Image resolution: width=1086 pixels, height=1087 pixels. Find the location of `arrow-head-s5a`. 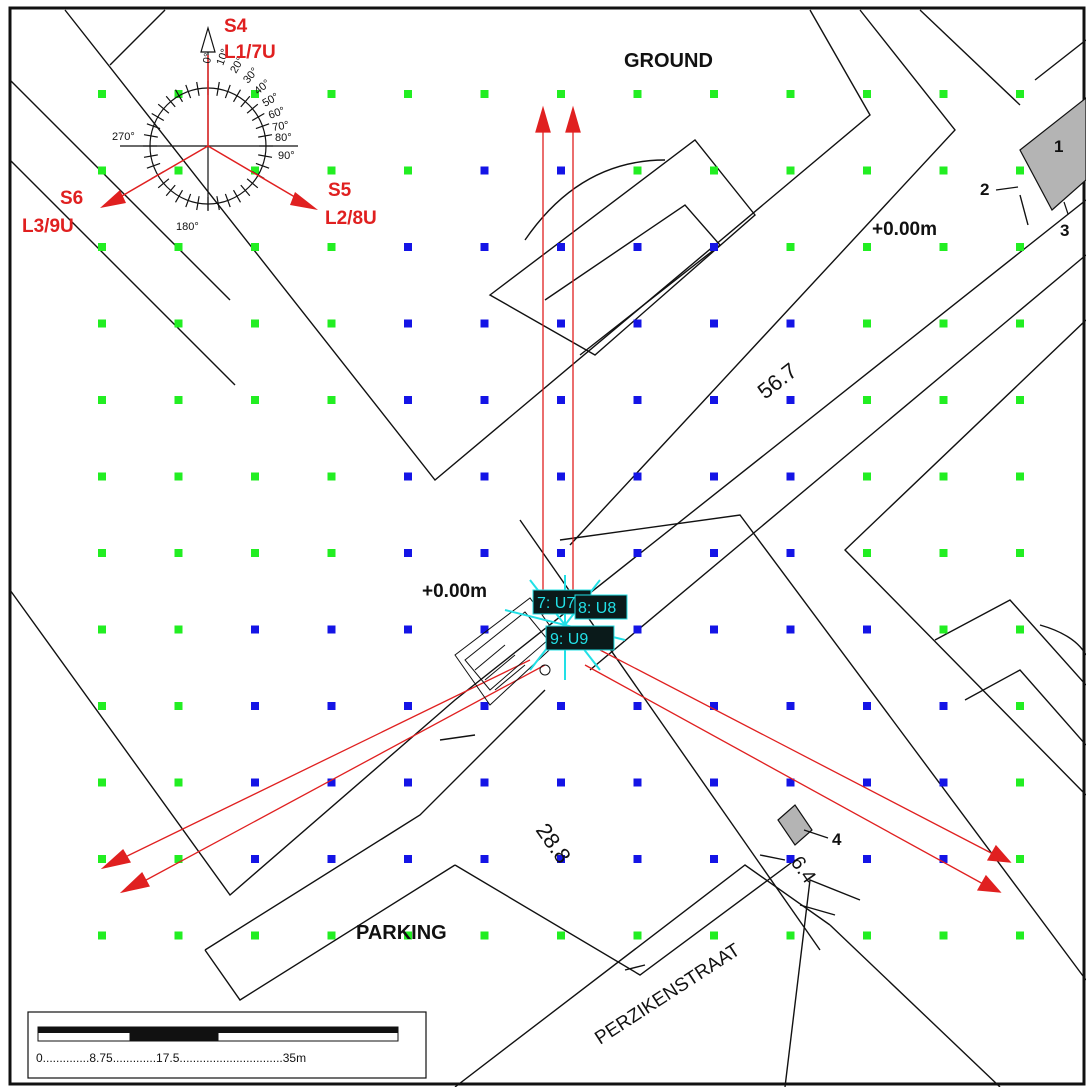

arrow-head-s5a is located at coordinates (999, 853).